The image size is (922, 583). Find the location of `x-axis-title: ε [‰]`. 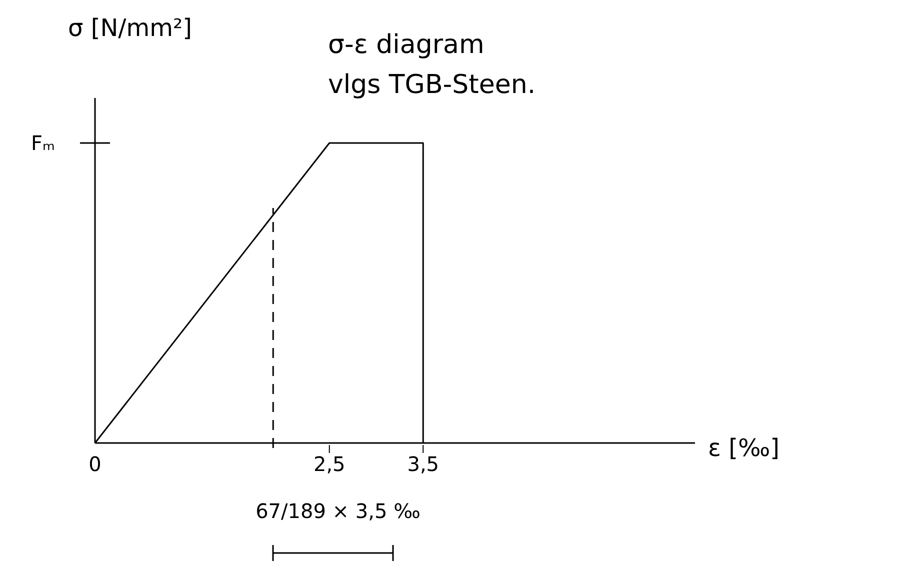

x-axis-title: ε [‰] is located at coordinates (744, 448).